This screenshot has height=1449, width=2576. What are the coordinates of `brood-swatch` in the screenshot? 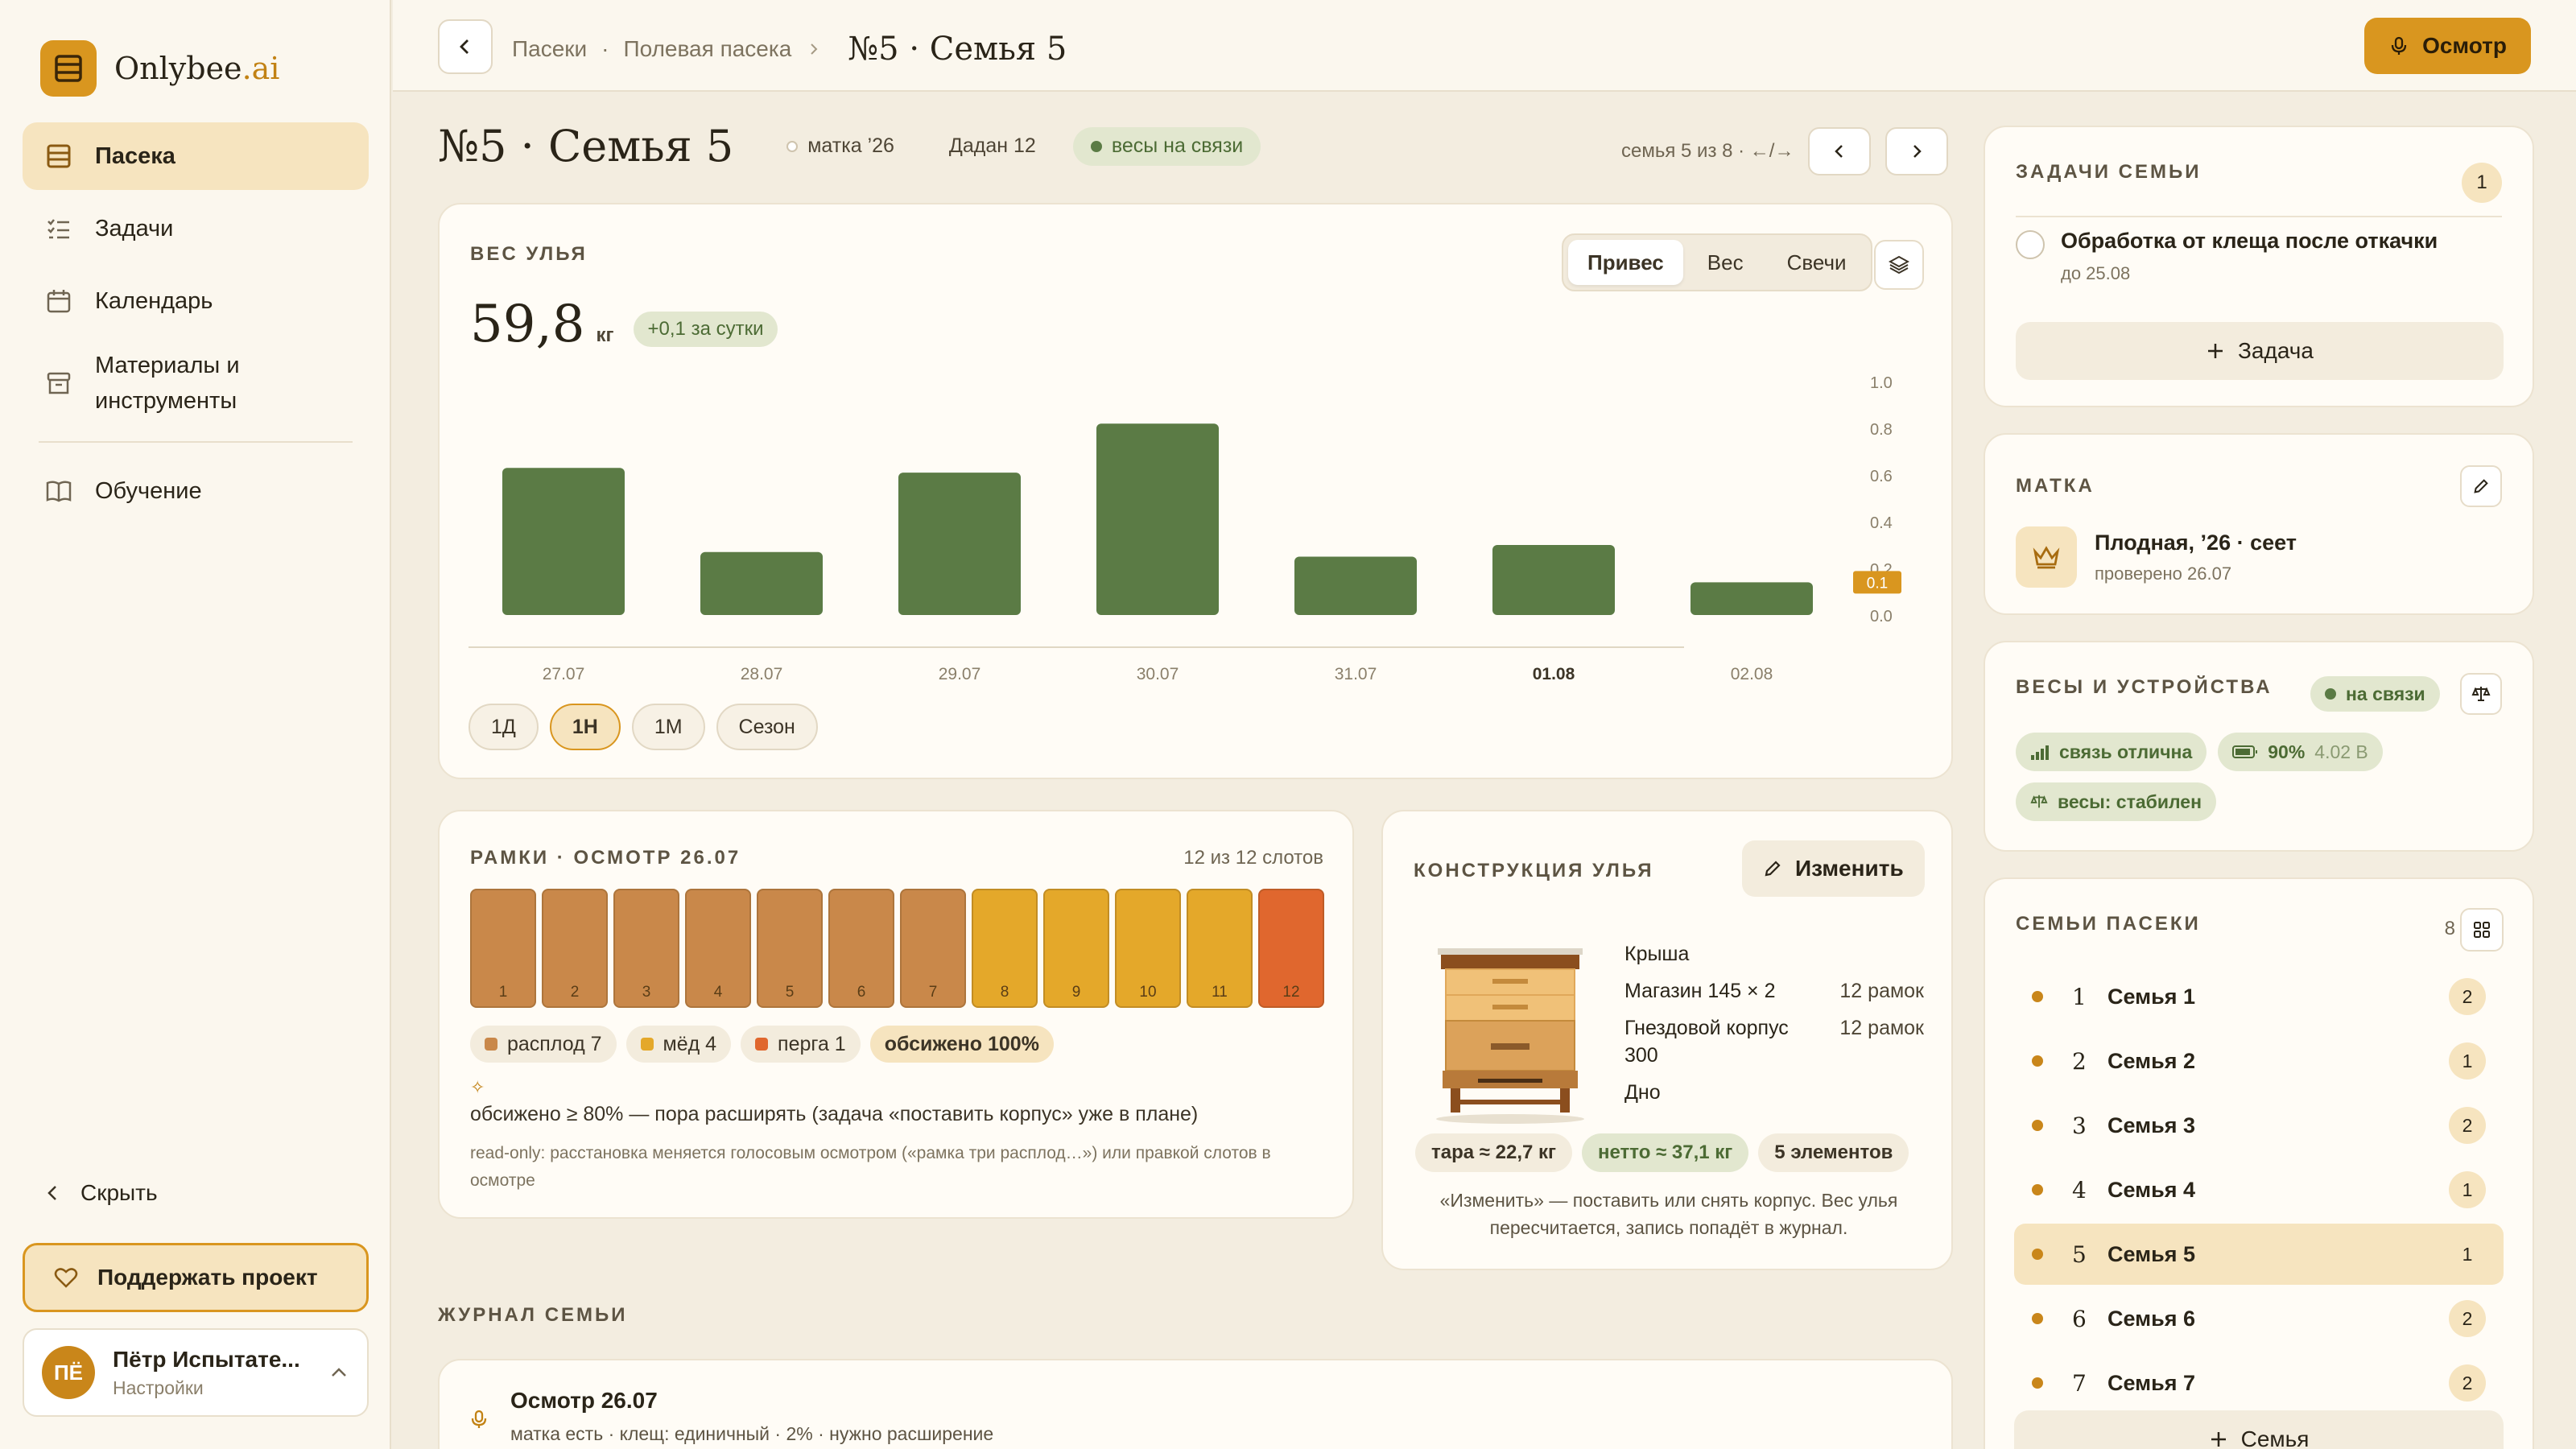 It's located at (491, 1044).